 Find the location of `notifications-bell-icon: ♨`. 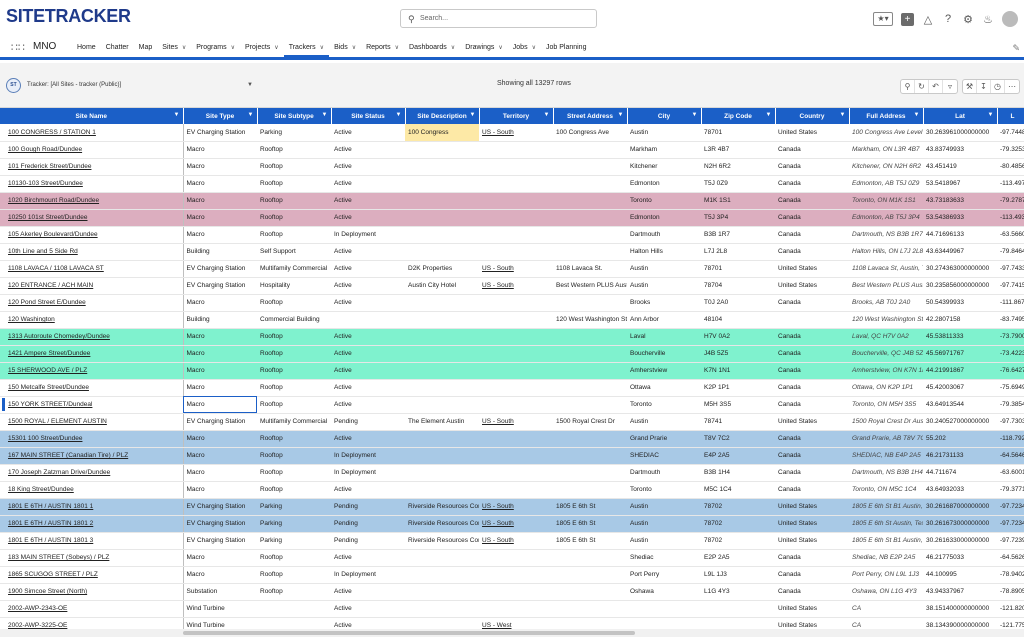

notifications-bell-icon: ♨ is located at coordinates (988, 19).